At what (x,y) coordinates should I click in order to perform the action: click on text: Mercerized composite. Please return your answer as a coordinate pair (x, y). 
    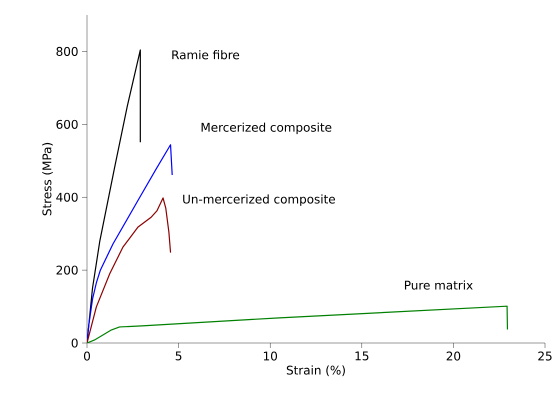
    Looking at the image, I should click on (267, 128).